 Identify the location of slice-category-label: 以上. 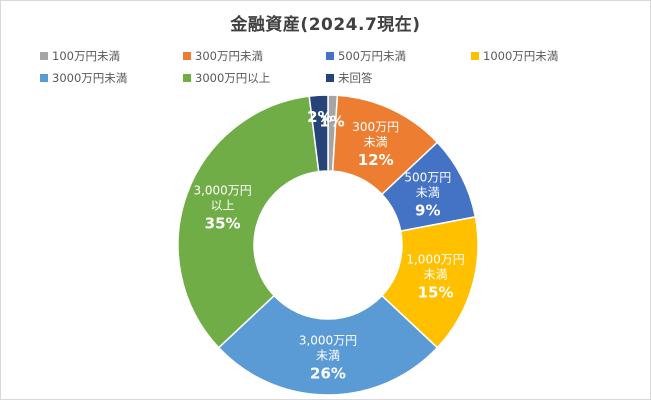
(223, 206).